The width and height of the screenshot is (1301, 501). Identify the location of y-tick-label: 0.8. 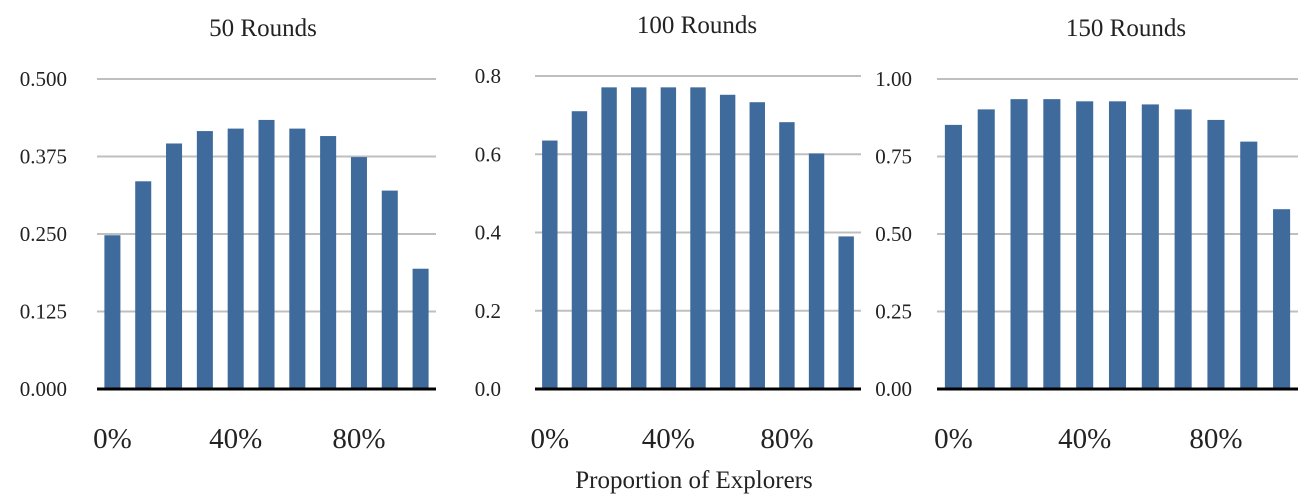
(488, 76).